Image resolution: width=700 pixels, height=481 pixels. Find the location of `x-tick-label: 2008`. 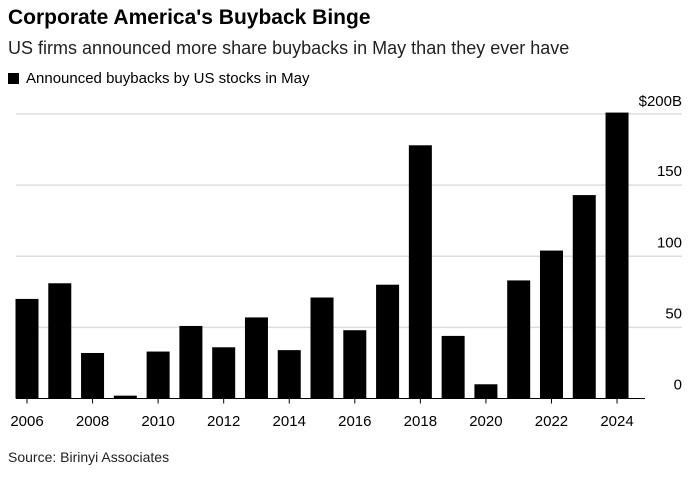

x-tick-label: 2008 is located at coordinates (92, 421).